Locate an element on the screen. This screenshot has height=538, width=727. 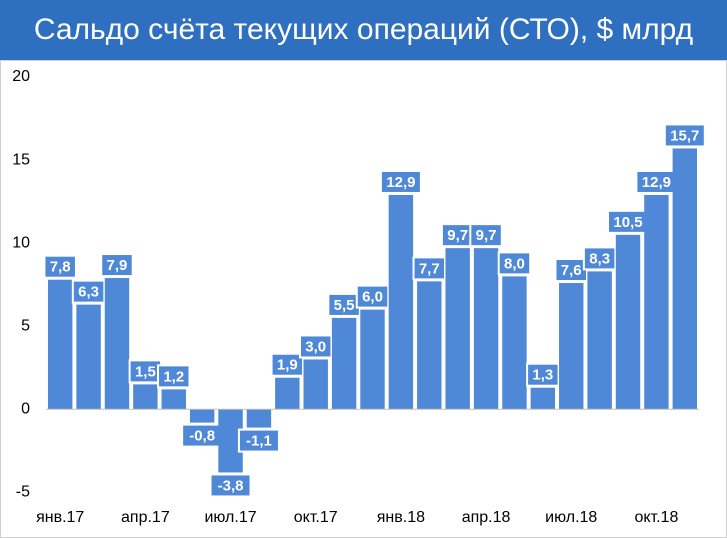
y-tick-label: 20 is located at coordinates (21, 76).